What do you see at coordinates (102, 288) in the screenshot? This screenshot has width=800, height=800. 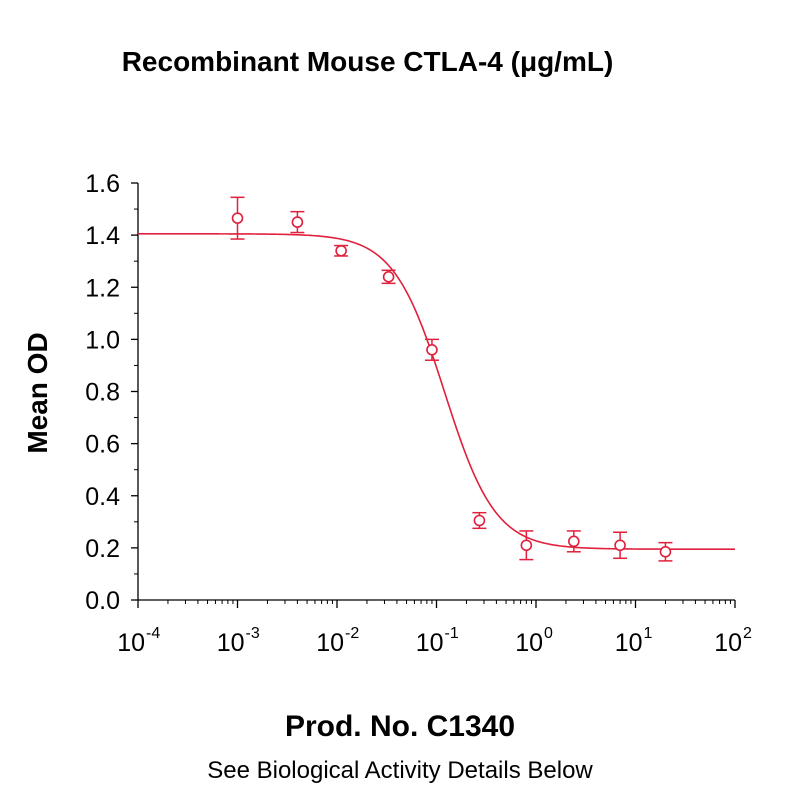 I see `y-tick-label: 1.2` at bounding box center [102, 288].